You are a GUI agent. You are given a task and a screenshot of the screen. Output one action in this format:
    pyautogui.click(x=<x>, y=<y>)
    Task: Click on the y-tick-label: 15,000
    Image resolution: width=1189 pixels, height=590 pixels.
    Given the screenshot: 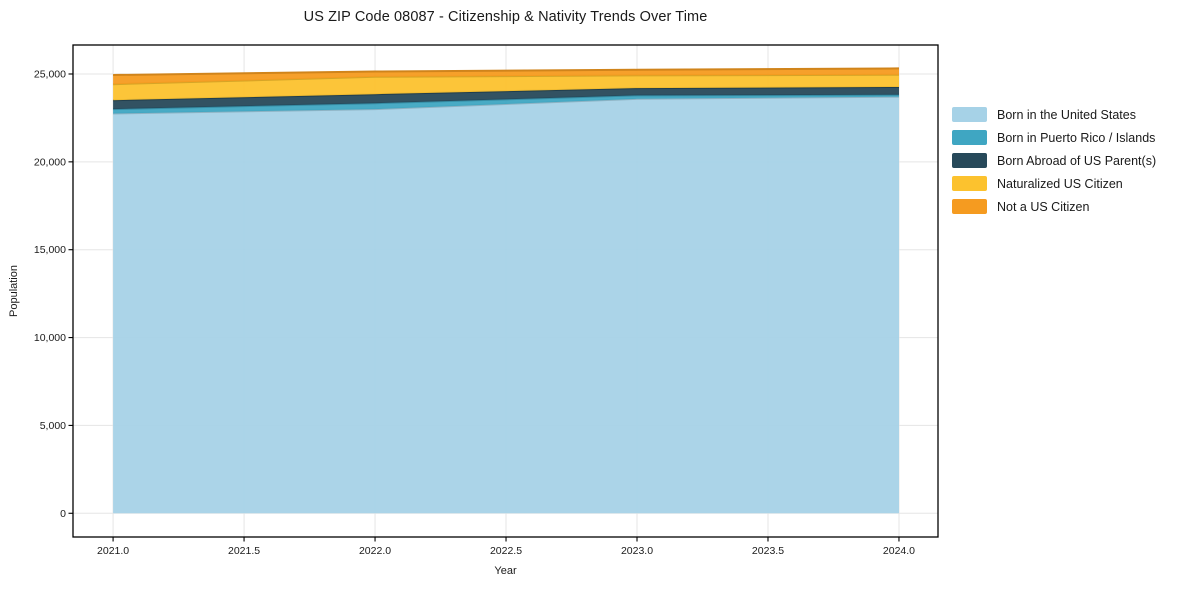 What is the action you would take?
    pyautogui.click(x=50, y=250)
    